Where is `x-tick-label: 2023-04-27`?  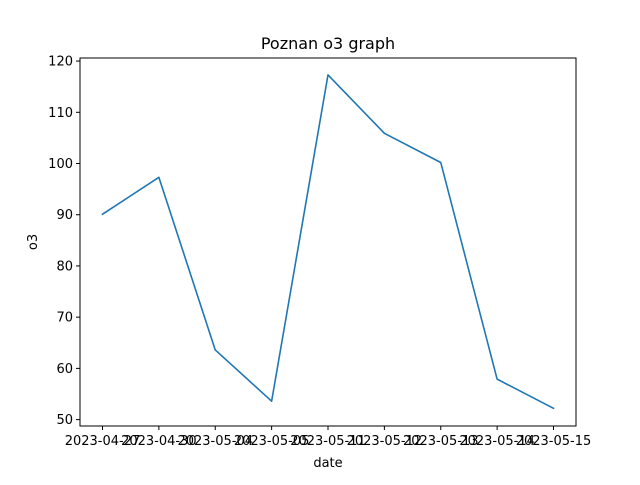 x-tick-label: 2023-04-27 is located at coordinates (103, 441).